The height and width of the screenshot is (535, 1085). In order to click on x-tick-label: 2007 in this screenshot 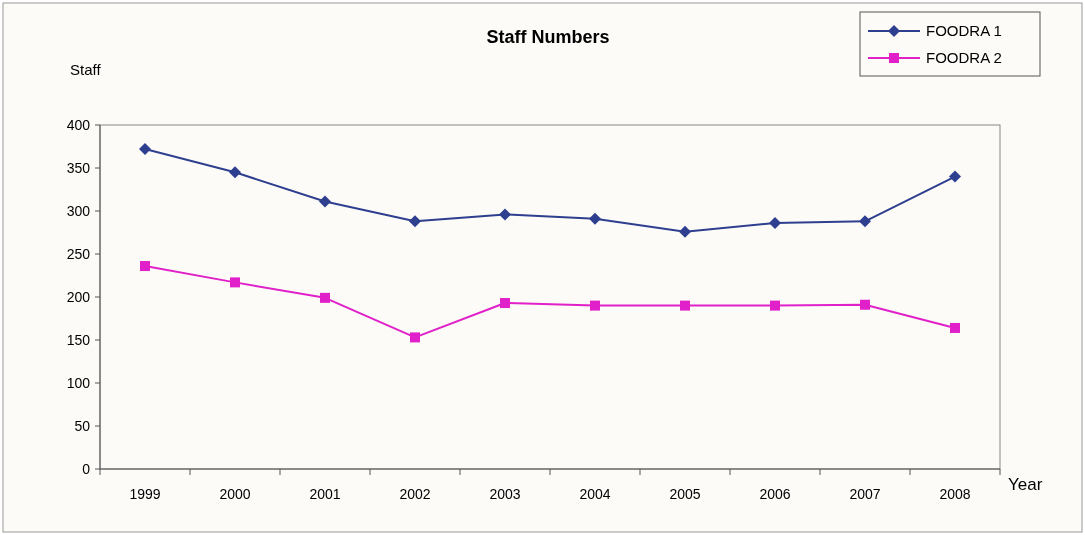, I will do `click(865, 494)`.